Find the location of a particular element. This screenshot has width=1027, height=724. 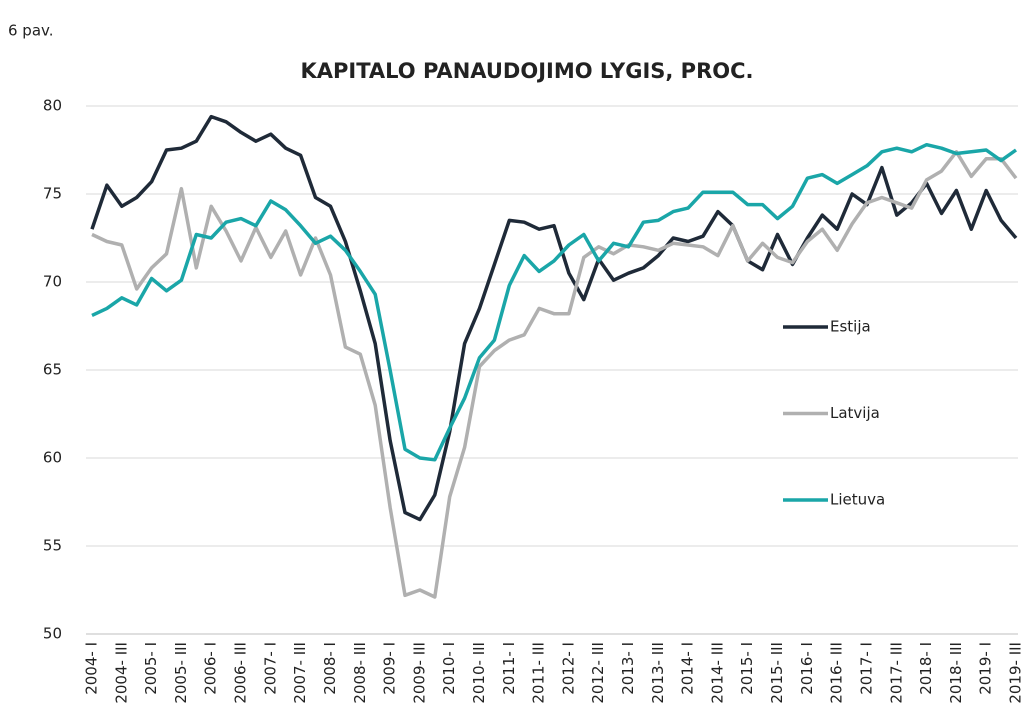

x-tick-label: 2010- III is located at coordinates (479, 673).